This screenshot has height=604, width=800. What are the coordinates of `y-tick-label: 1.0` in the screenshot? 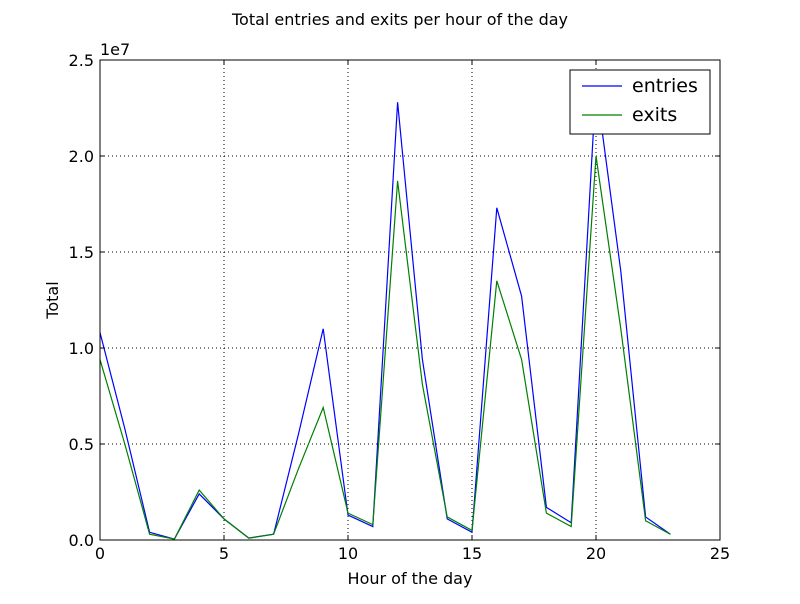 It's located at (81, 348).